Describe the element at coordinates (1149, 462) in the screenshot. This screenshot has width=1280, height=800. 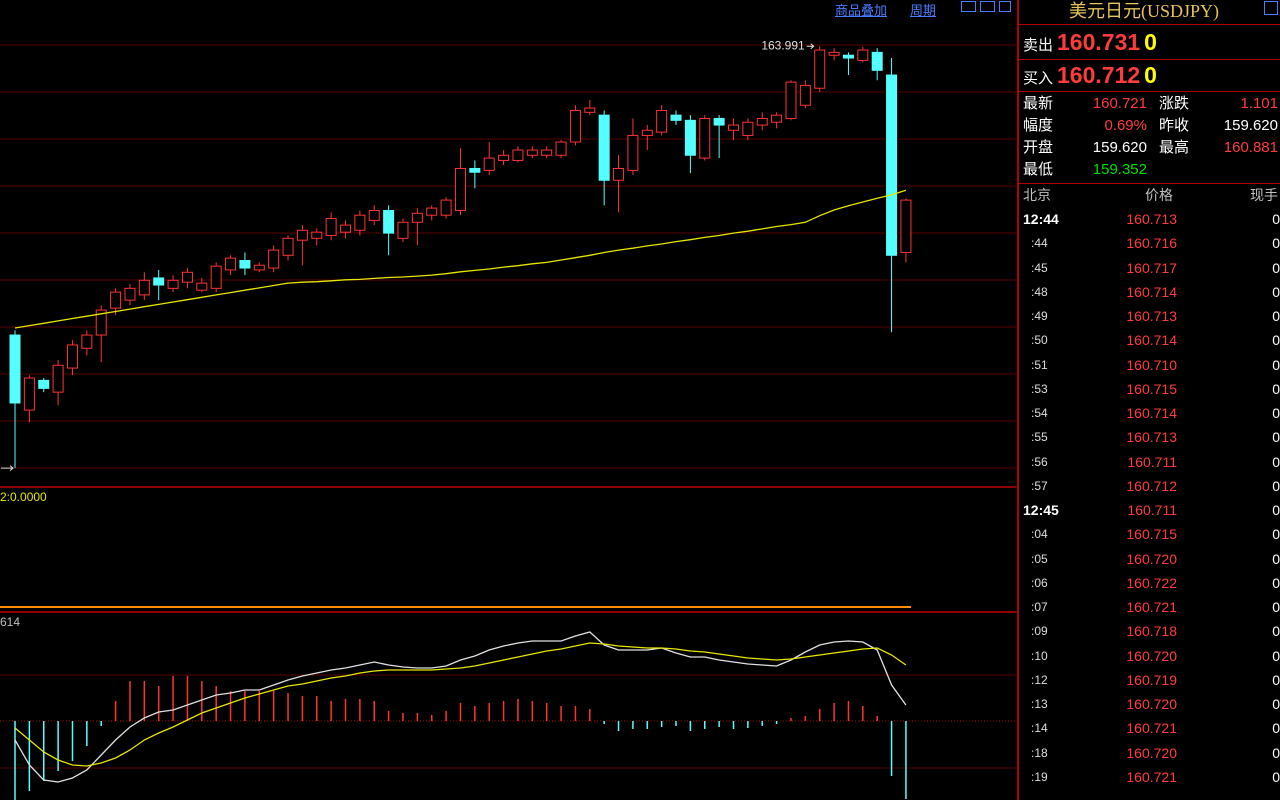
I see `tick-row: :56 160.711 0` at that location.